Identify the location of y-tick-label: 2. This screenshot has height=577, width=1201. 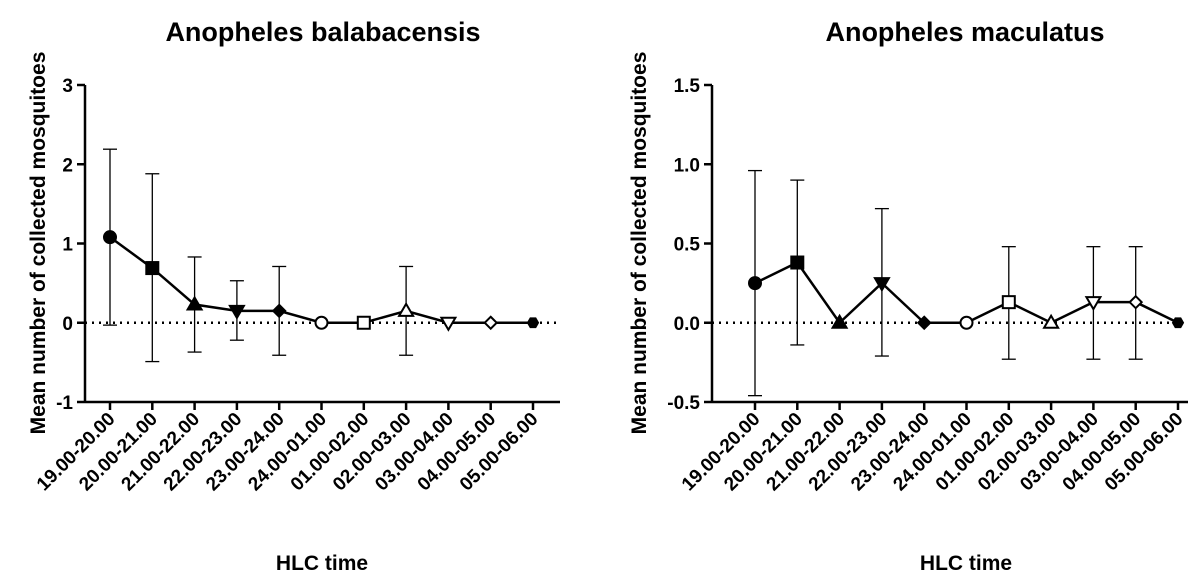
(67, 165).